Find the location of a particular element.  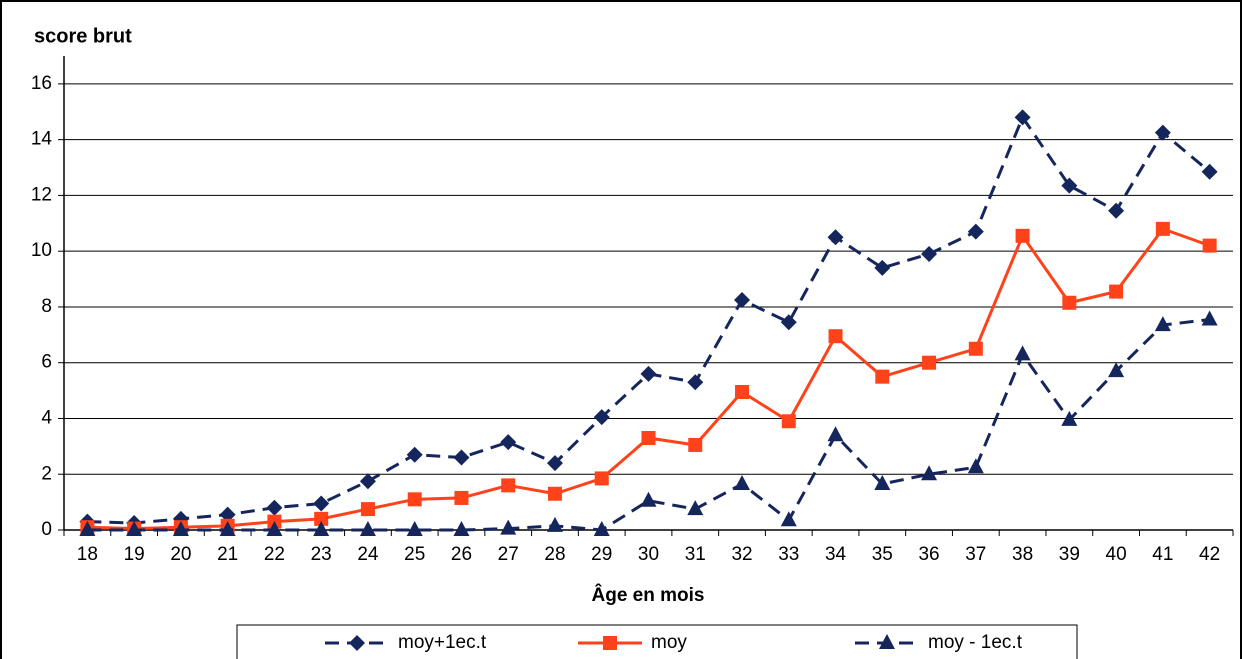

y-tick-label: 12 is located at coordinates (41, 194).